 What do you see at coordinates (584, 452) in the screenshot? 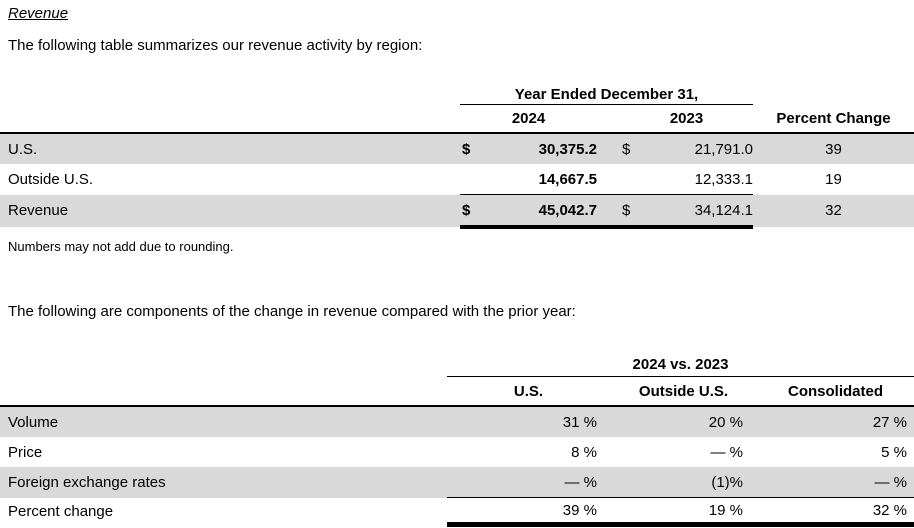
I see `us-value: 8 %` at bounding box center [584, 452].